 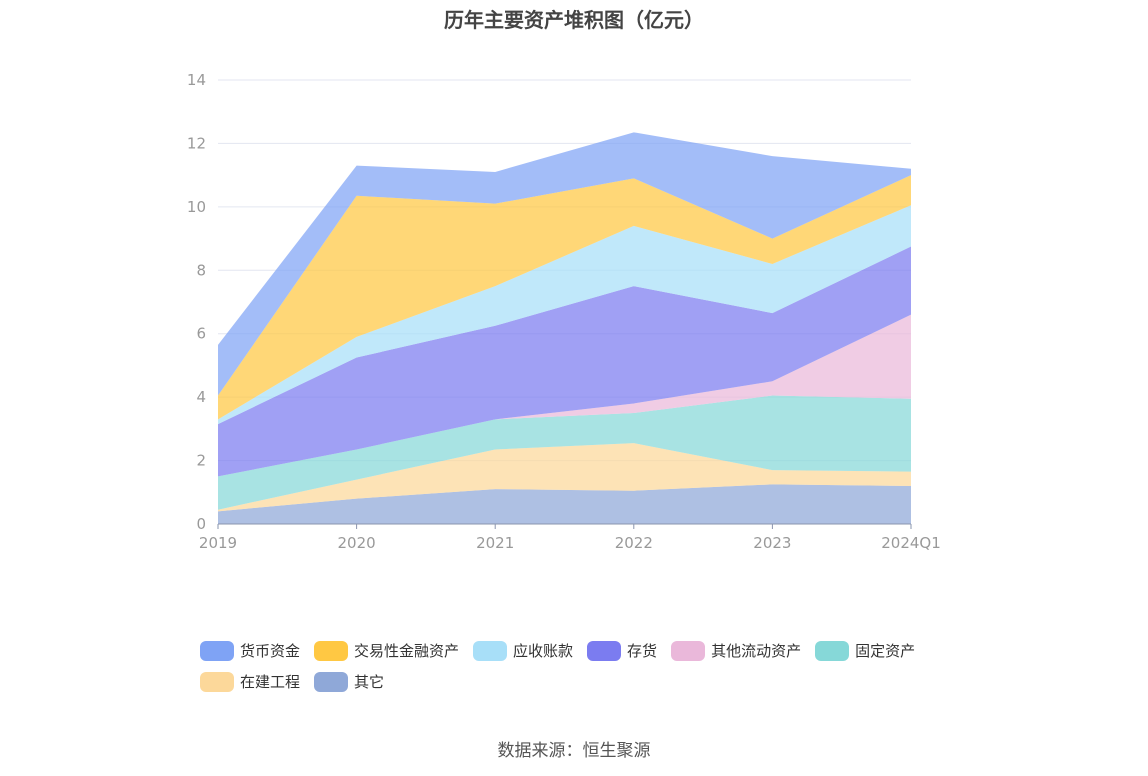 What do you see at coordinates (543, 651) in the screenshot?
I see `legend-label: 应收账款` at bounding box center [543, 651].